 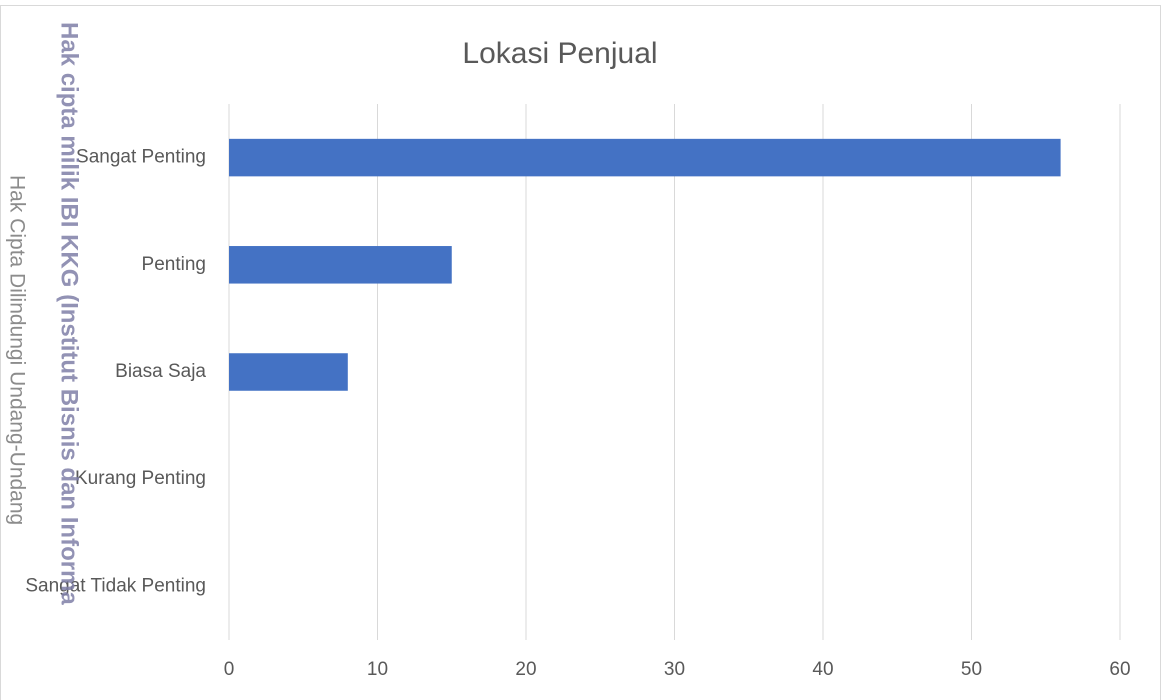 I want to click on x-tick-label: 0, so click(x=229, y=669).